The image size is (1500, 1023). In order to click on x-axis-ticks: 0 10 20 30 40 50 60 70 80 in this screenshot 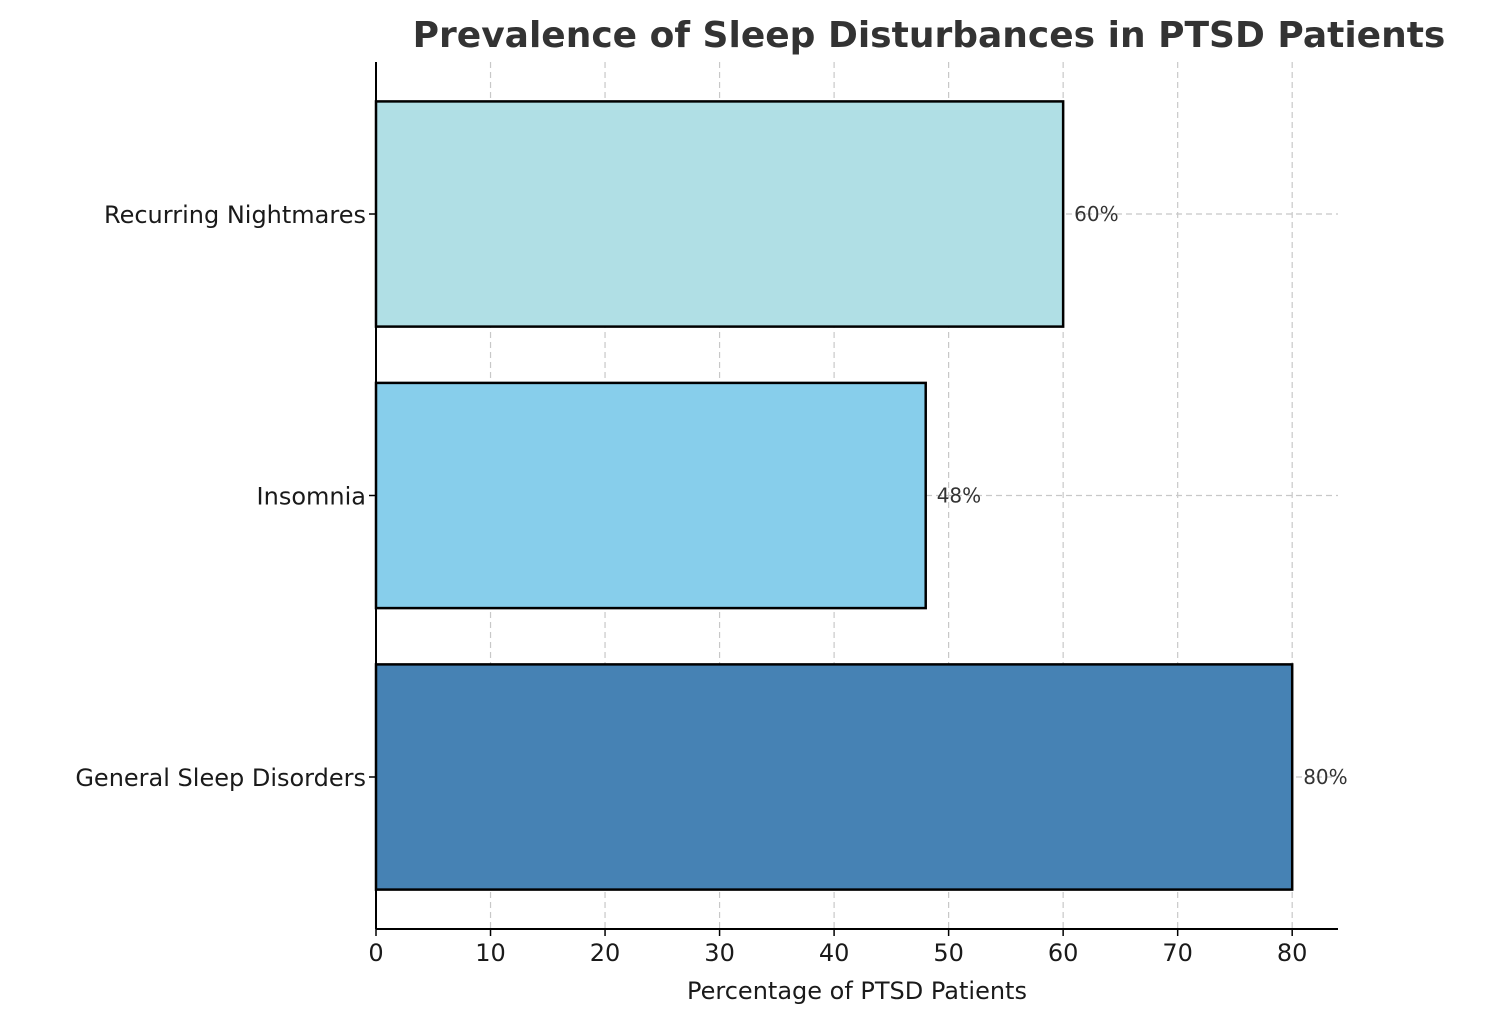, I will do `click(837, 948)`.